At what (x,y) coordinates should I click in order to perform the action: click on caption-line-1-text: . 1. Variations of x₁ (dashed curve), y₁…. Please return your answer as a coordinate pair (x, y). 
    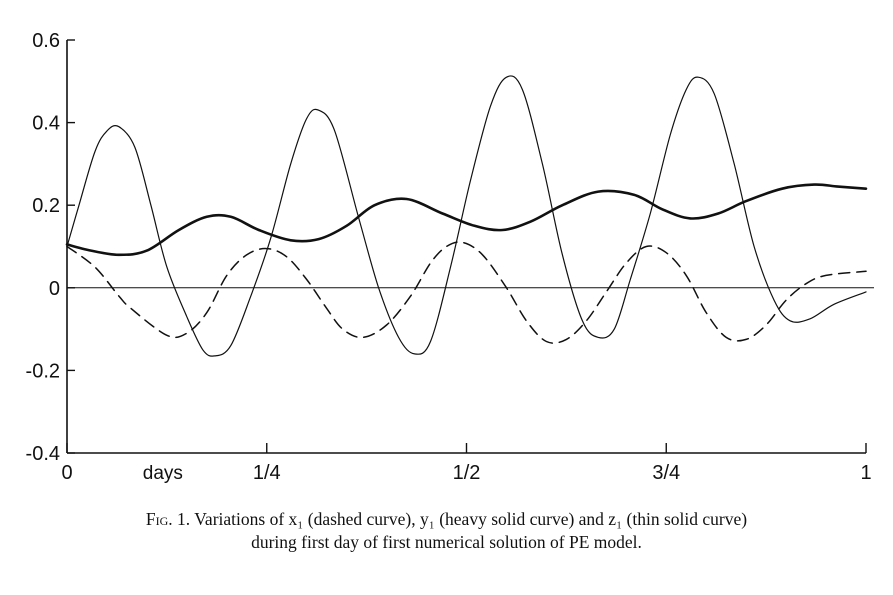
    Looking at the image, I should click on (458, 519).